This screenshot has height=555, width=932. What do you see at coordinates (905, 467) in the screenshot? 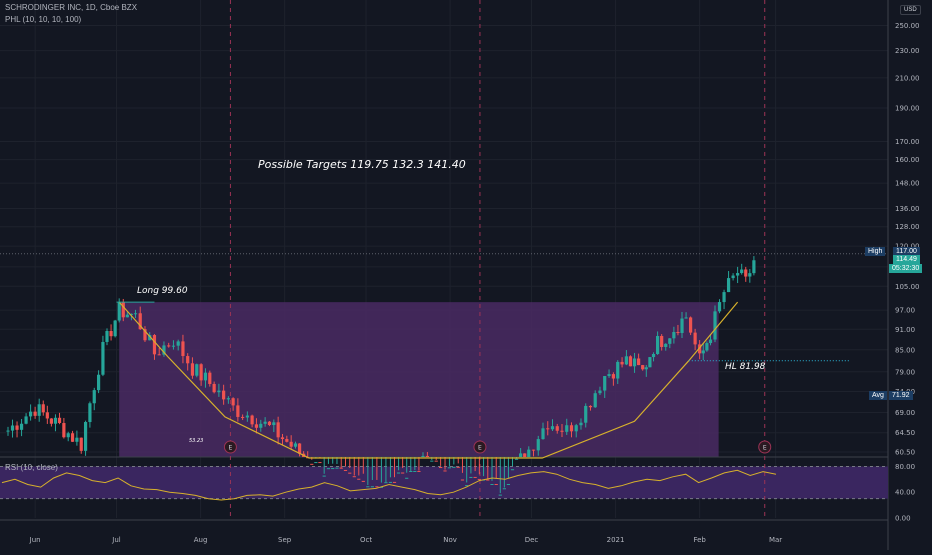
I see `rsi-tick-label: 80.00` at bounding box center [905, 467].